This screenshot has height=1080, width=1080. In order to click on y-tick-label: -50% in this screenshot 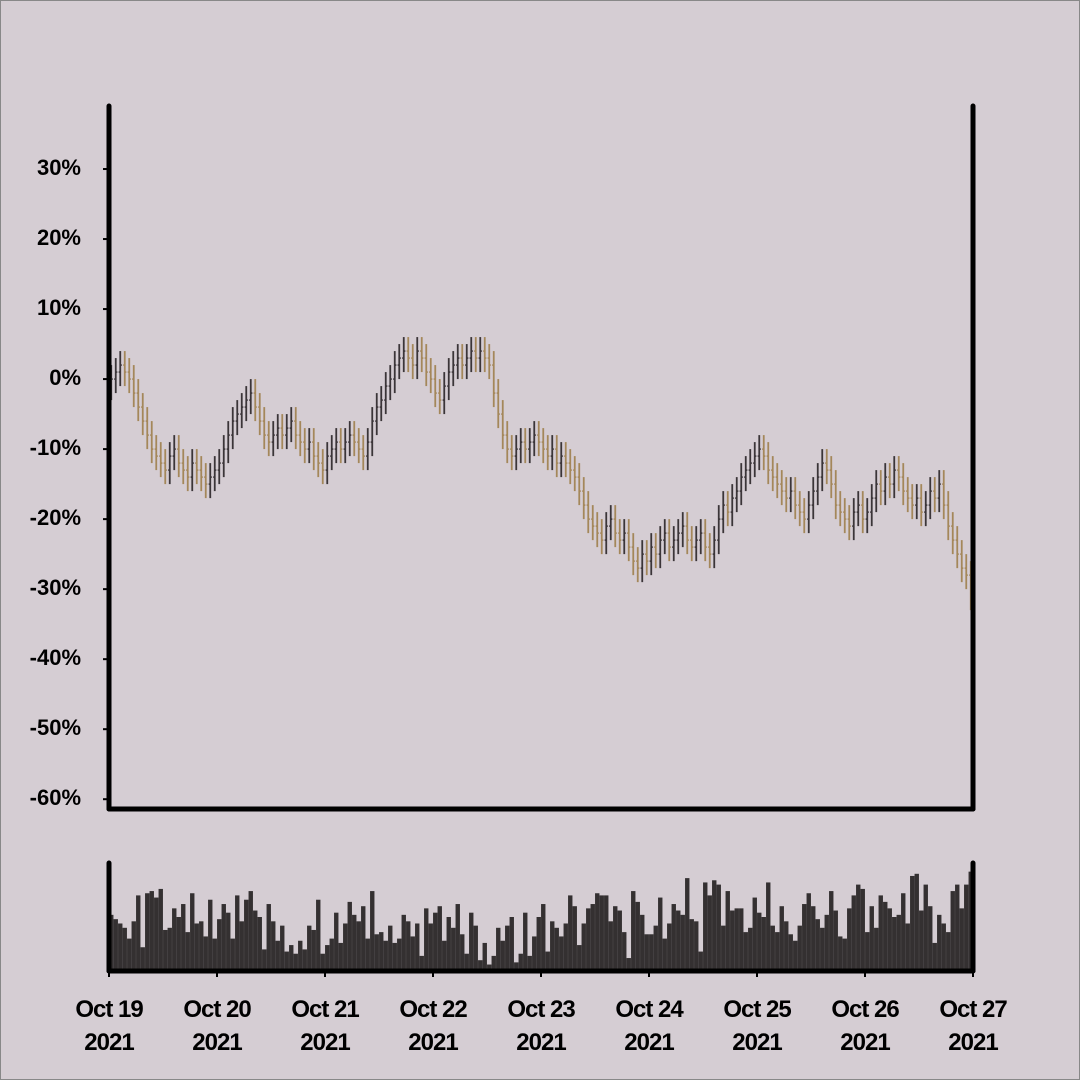, I will do `click(55, 727)`.